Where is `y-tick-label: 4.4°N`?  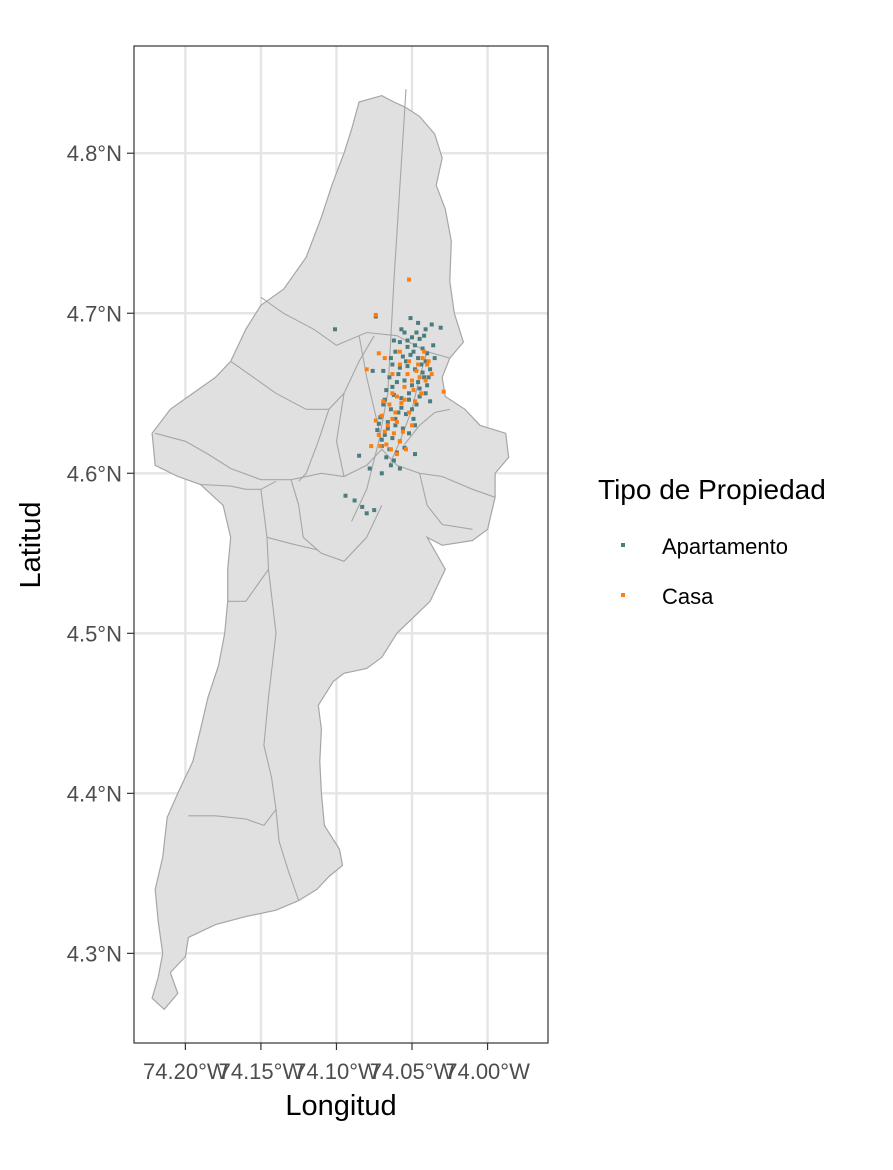 y-tick-label: 4.4°N is located at coordinates (94, 793).